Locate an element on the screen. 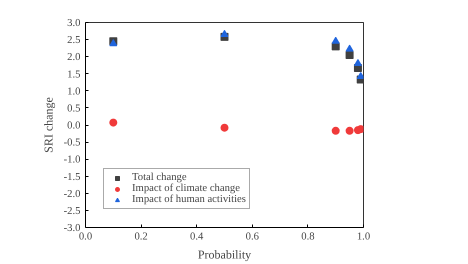 Image resolution: width=468 pixels, height=264 pixels. legend-label: Impact of climate change is located at coordinates (186, 188).